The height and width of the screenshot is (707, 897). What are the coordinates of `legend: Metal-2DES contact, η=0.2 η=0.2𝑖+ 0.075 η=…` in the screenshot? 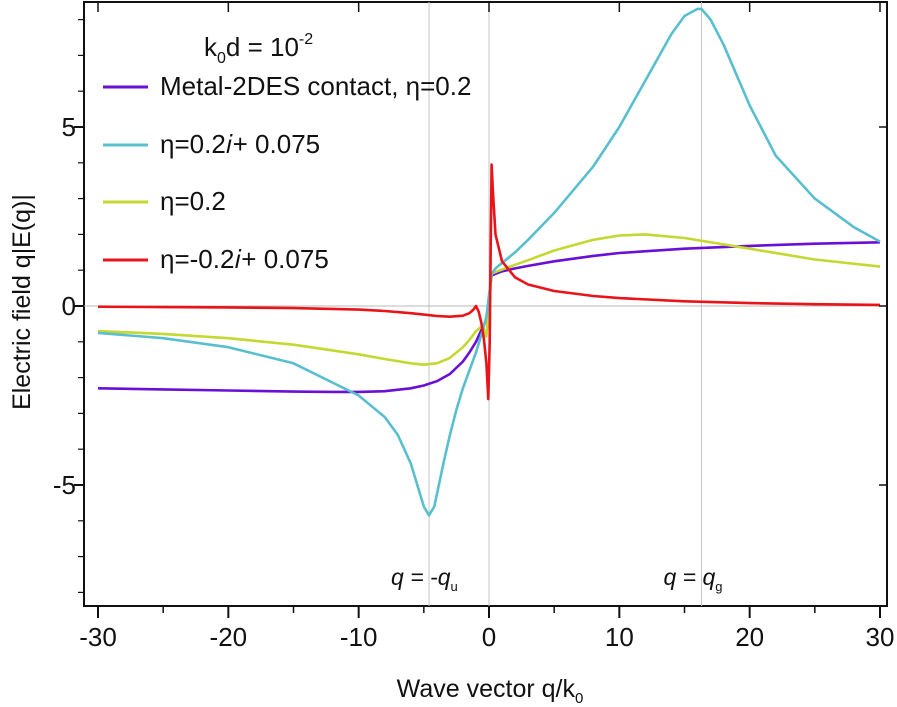 It's located at (287, 172).